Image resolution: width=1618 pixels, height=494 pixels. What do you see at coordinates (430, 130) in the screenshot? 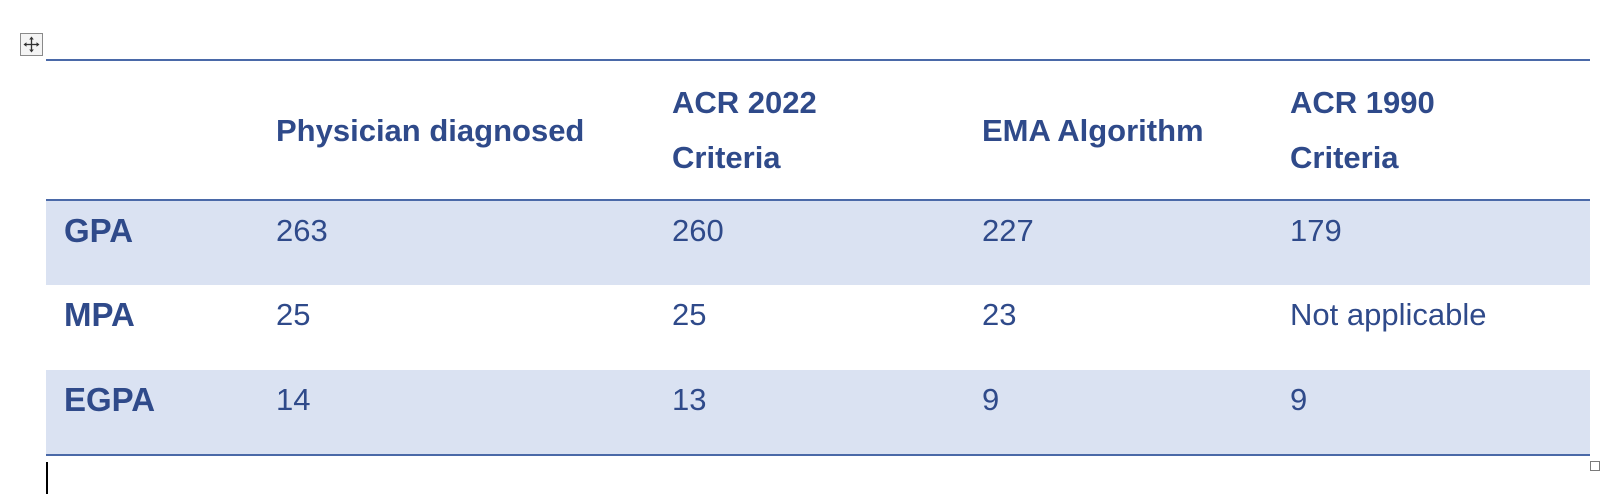
I see `header-cell-physician-diagnosed: Physician diagnosed` at bounding box center [430, 130].